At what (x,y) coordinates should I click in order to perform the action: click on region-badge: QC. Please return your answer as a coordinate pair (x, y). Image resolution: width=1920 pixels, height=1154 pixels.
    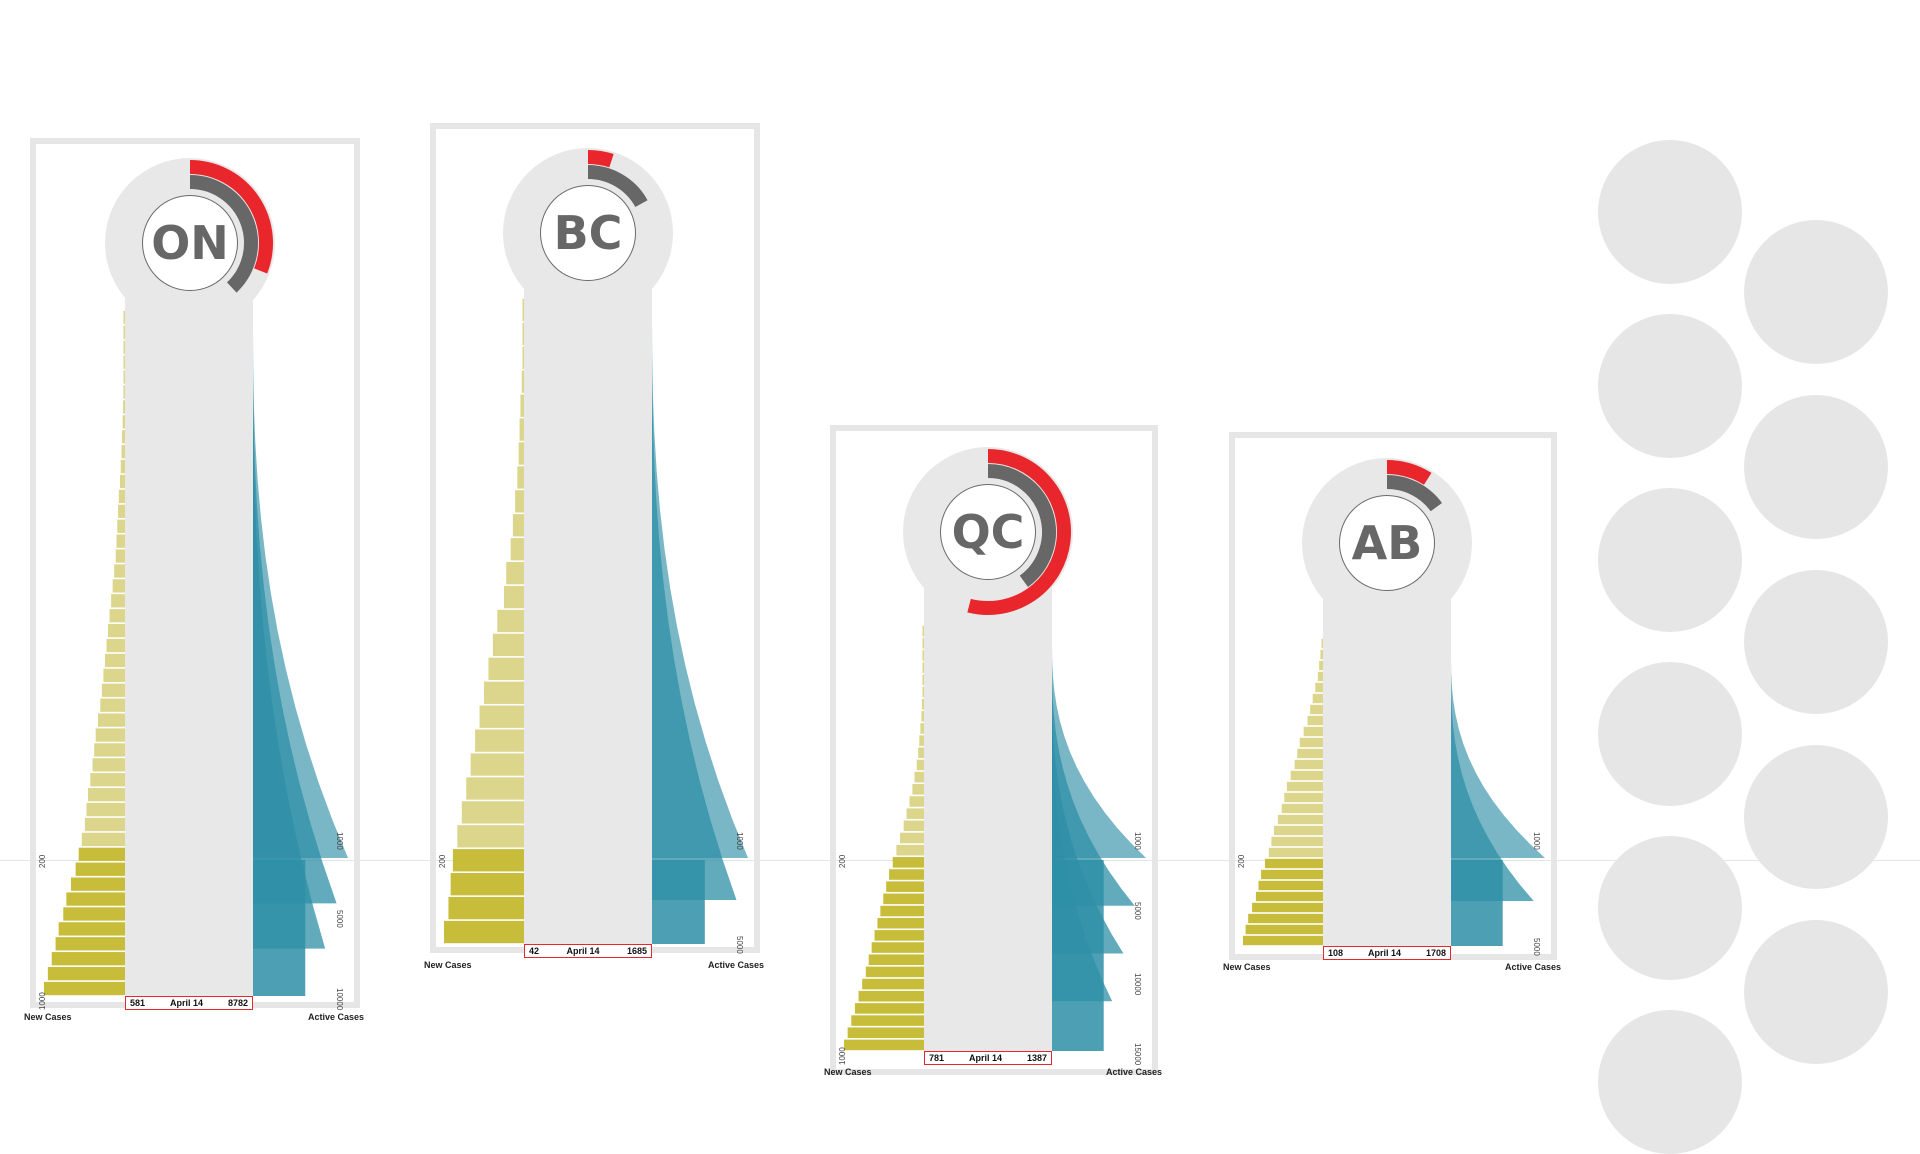
    Looking at the image, I should click on (988, 532).